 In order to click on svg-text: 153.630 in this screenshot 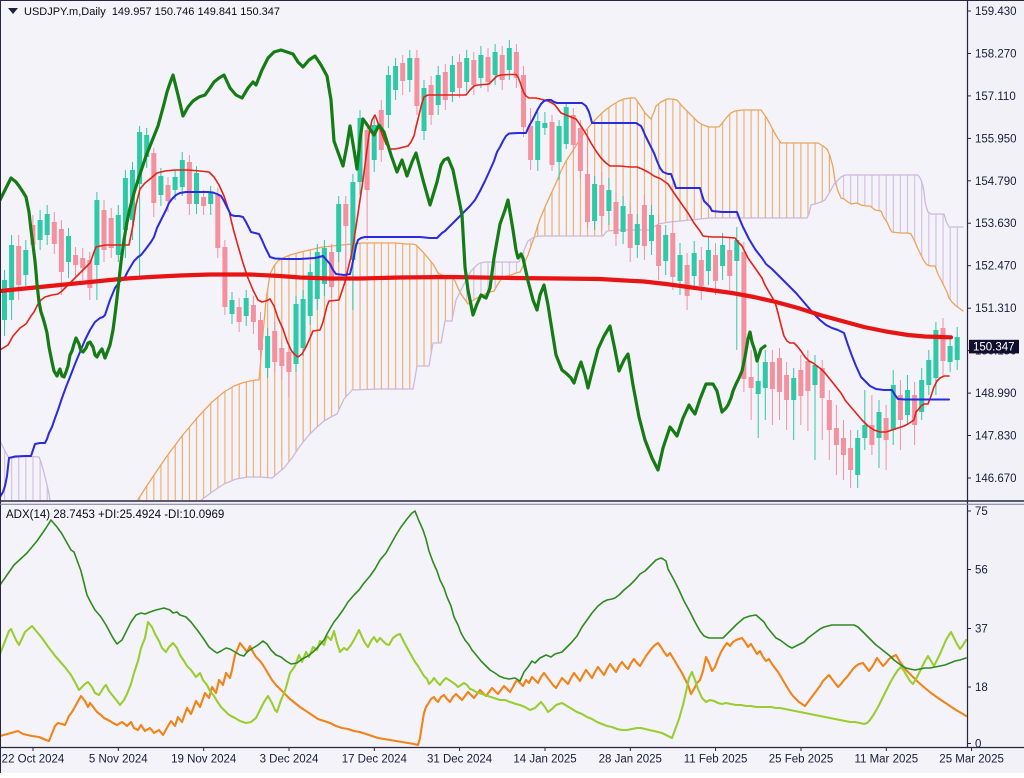, I will do `click(996, 224)`.